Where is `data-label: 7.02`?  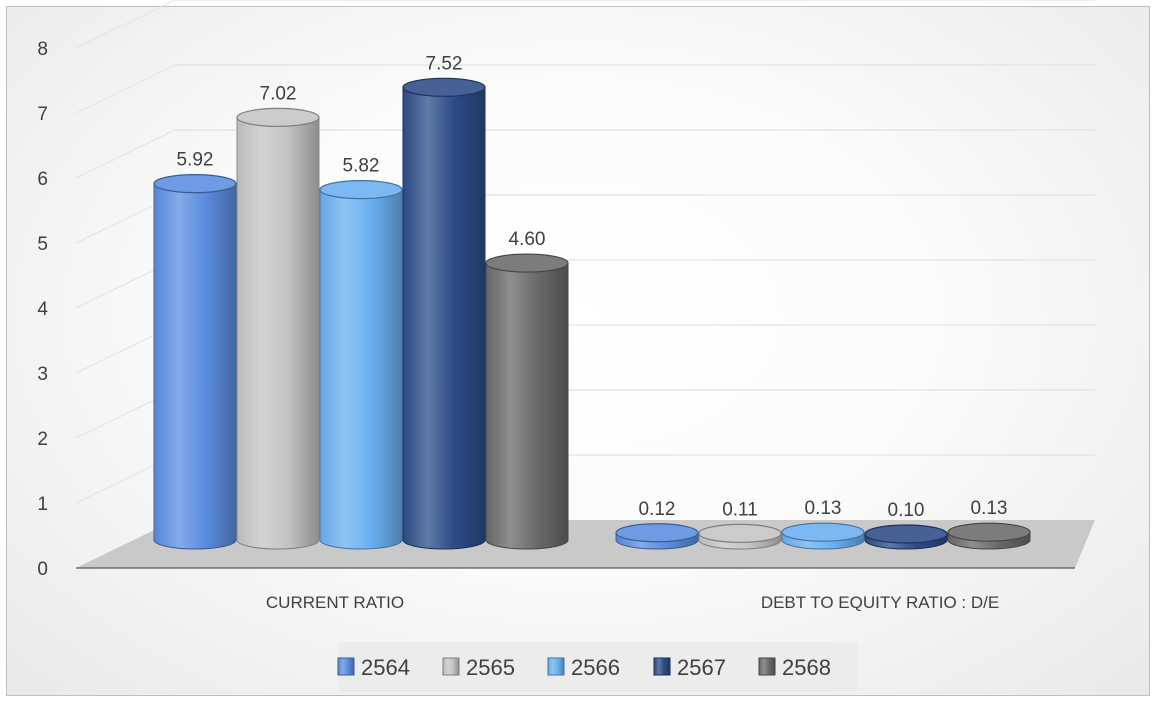
data-label: 7.02 is located at coordinates (278, 93).